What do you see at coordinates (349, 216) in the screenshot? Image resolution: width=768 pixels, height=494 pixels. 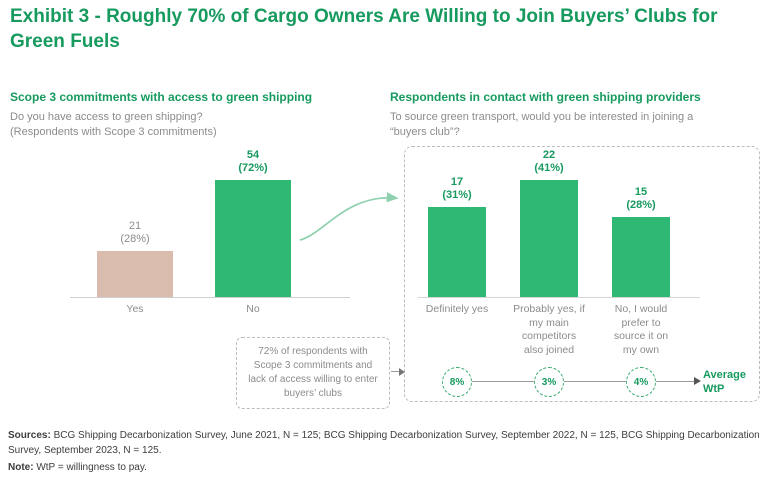 I see `curved-arrow-icon` at bounding box center [349, 216].